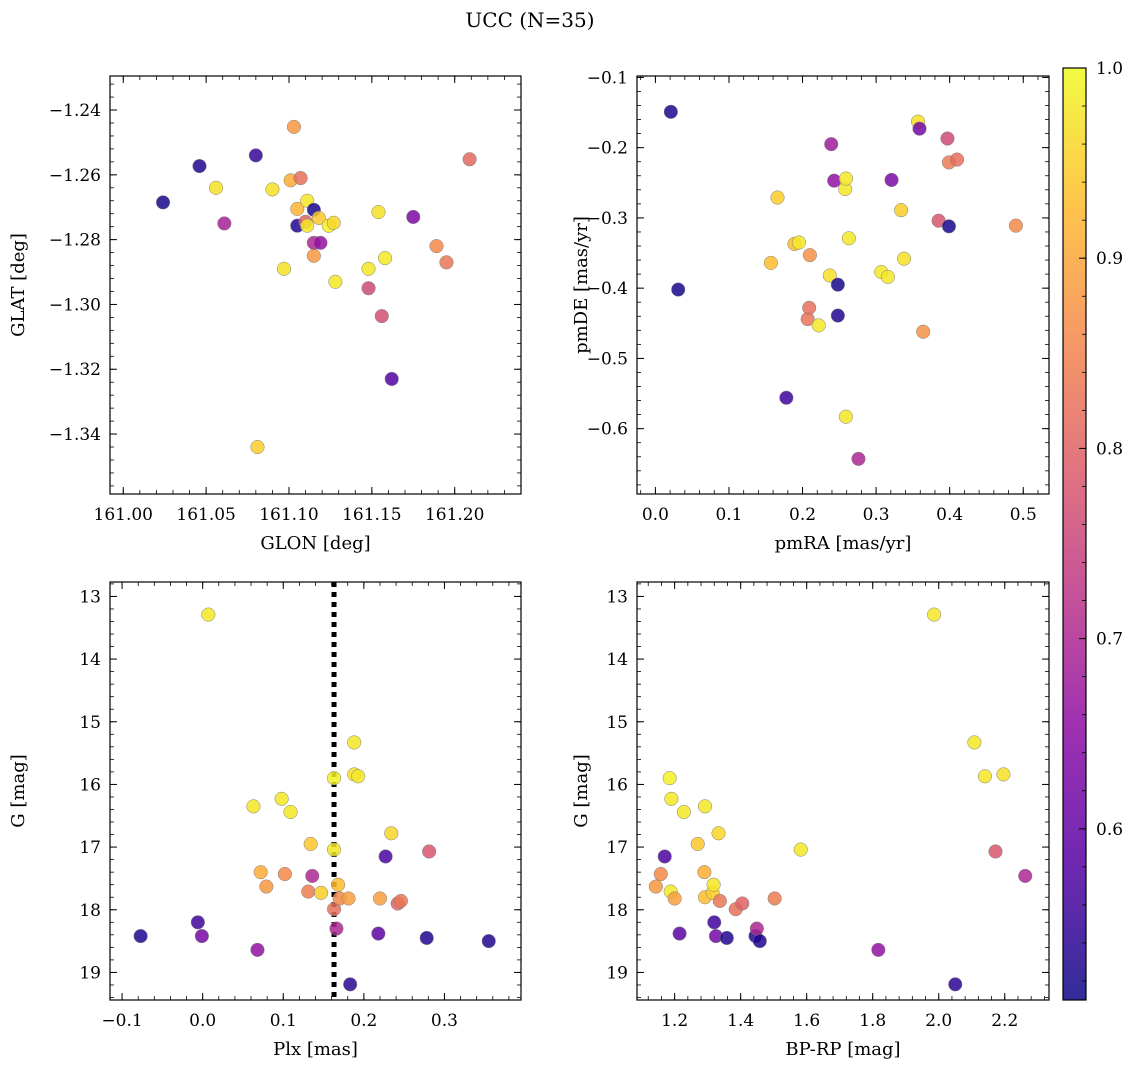 Image resolution: width=1136 pixels, height=1068 pixels. I want to click on y-tick-label: −1.32, so click(75, 370).